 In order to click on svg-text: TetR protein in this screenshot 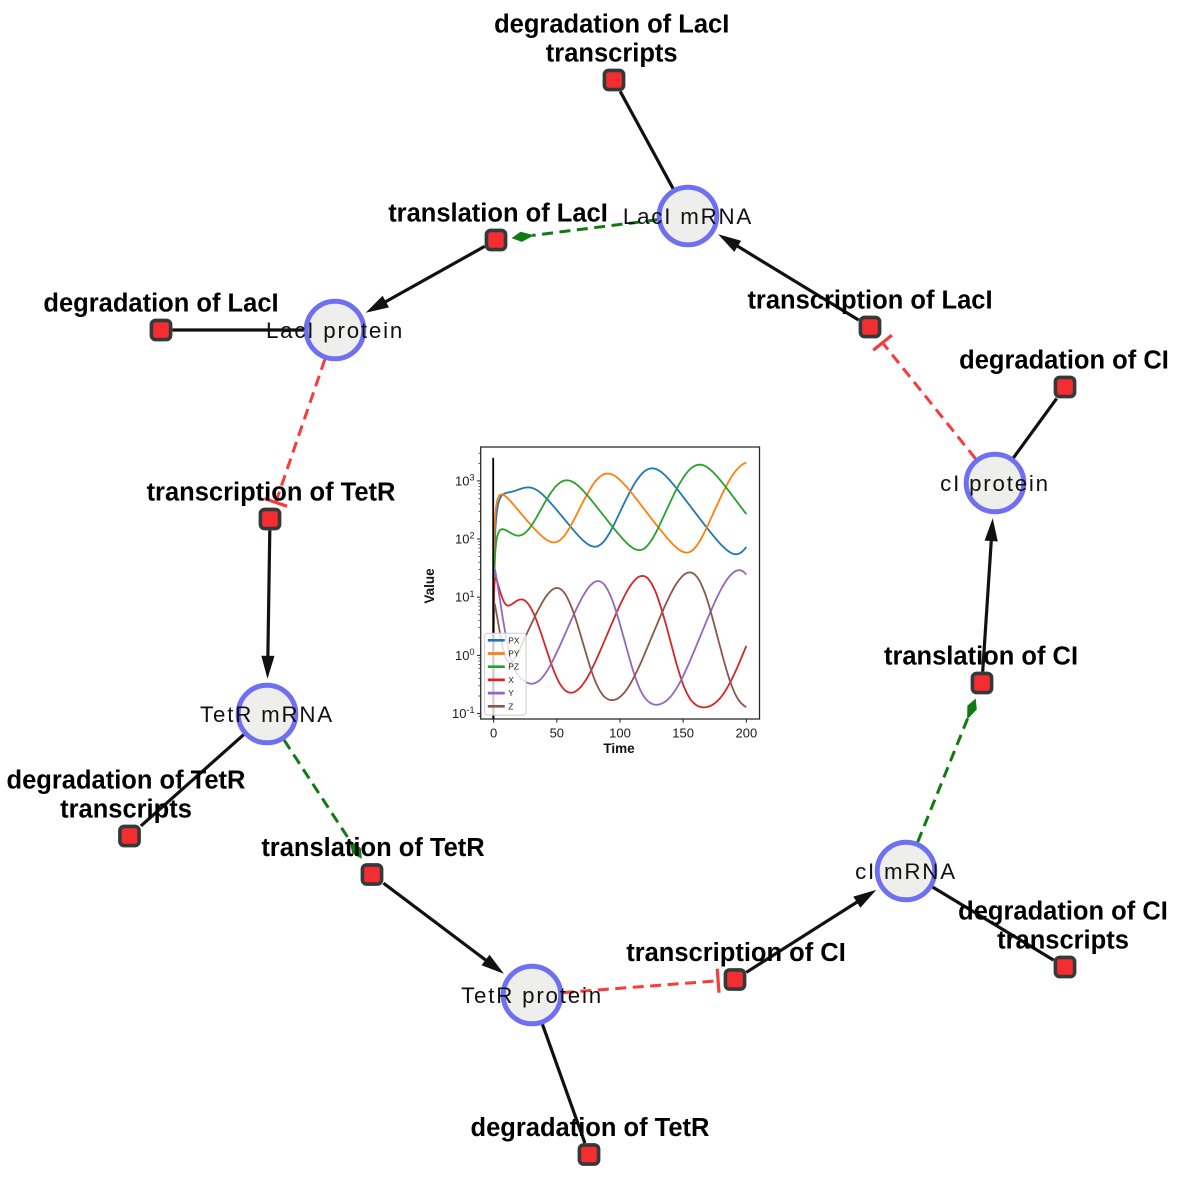, I will do `click(532, 995)`.